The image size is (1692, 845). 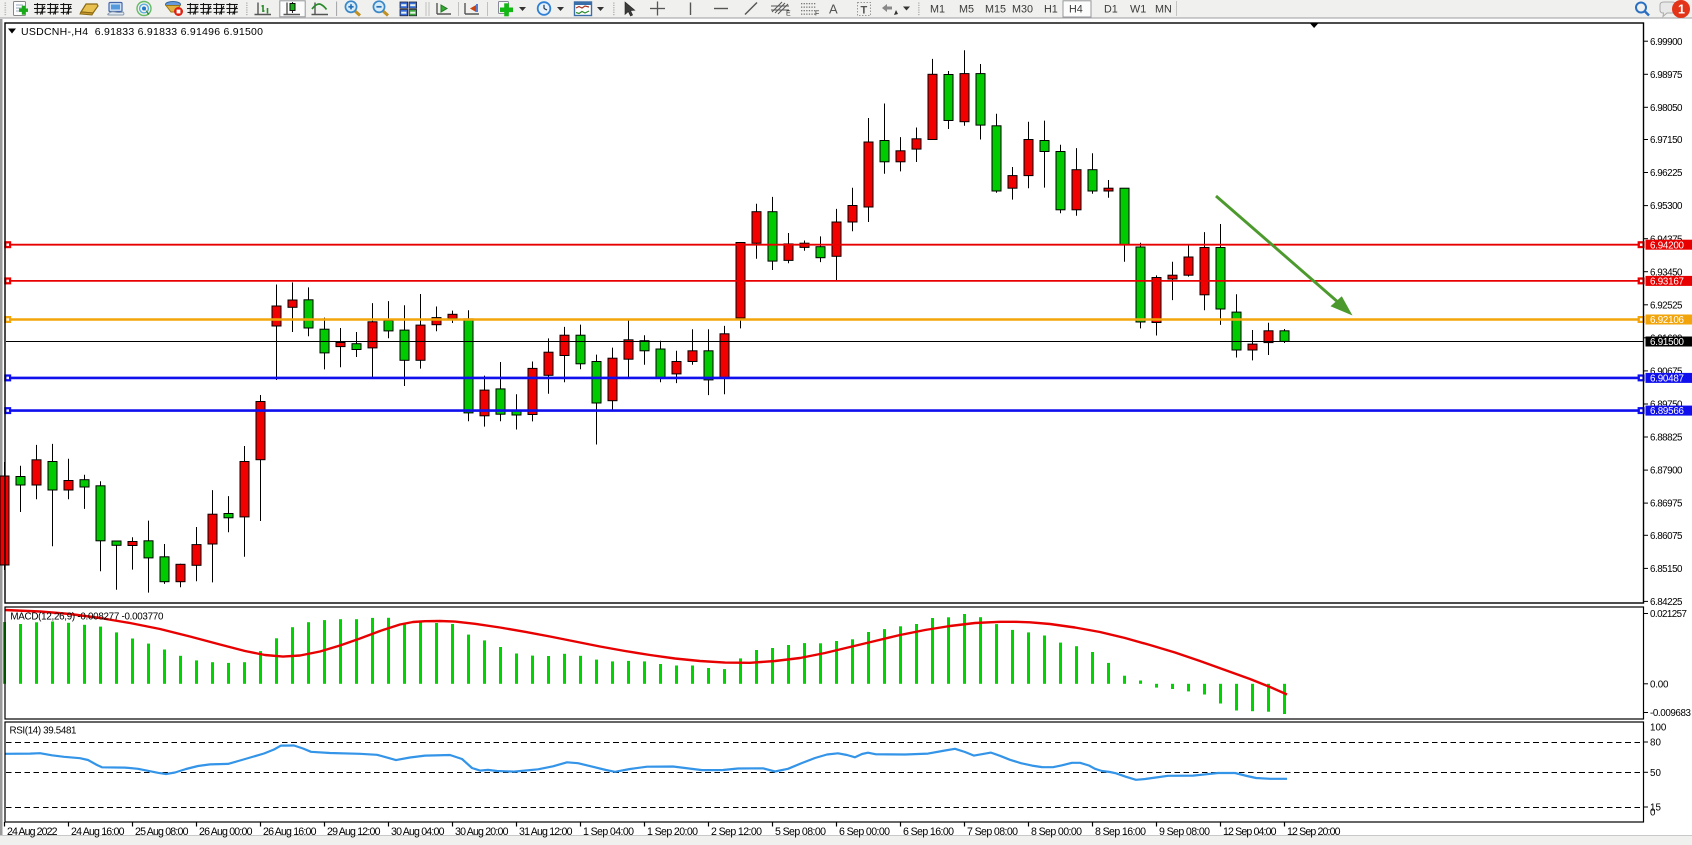 I want to click on svg-text: MN, so click(x=1163, y=10).